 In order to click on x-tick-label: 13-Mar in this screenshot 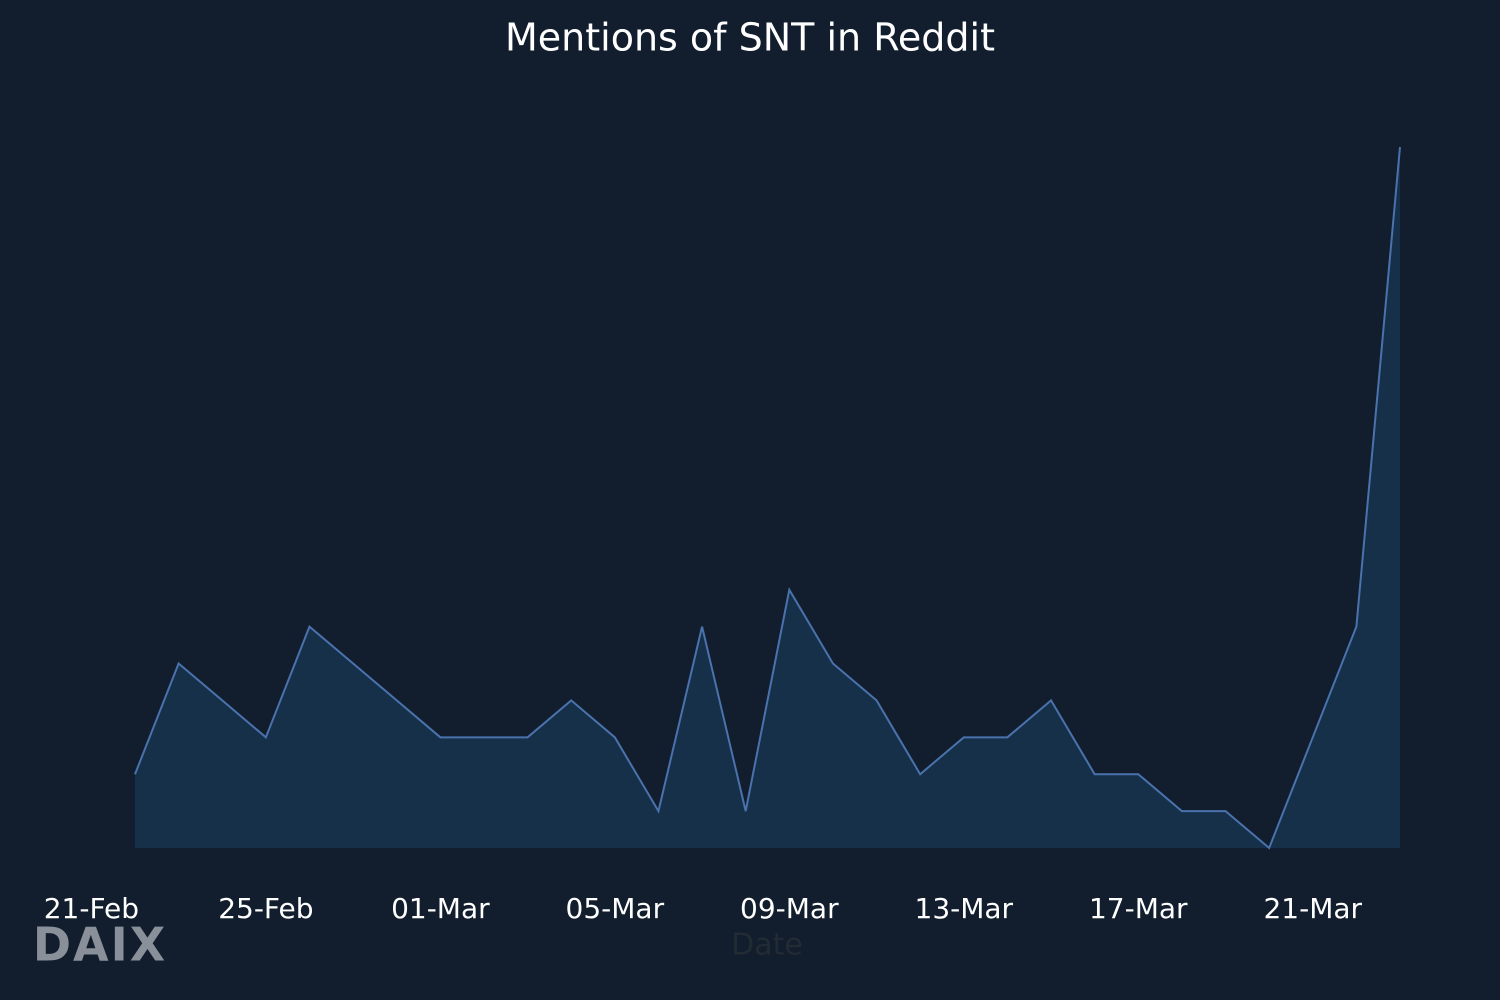, I will do `click(964, 908)`.